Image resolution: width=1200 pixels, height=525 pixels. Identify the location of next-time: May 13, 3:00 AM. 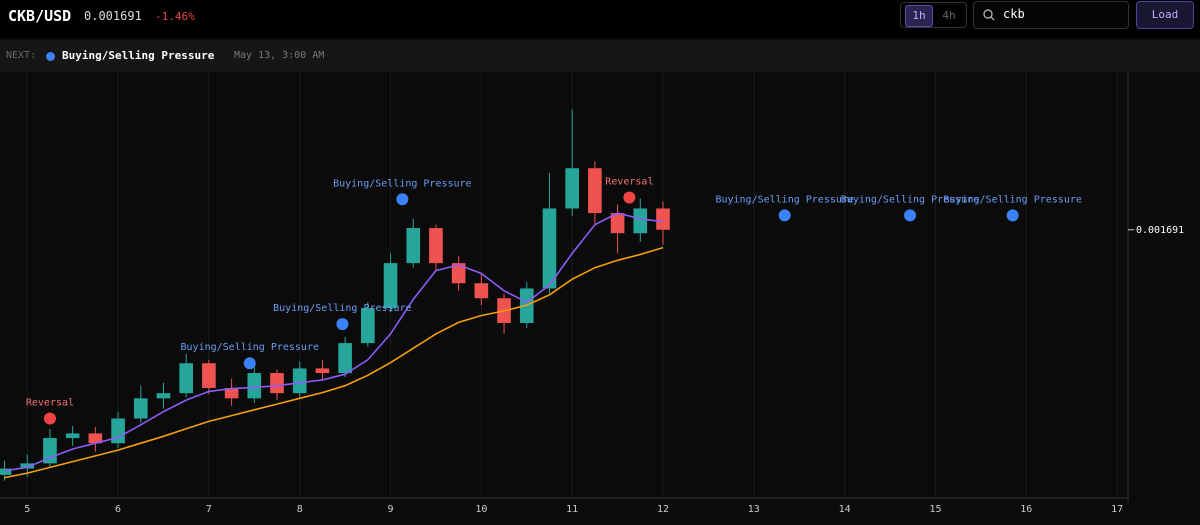
(279, 55).